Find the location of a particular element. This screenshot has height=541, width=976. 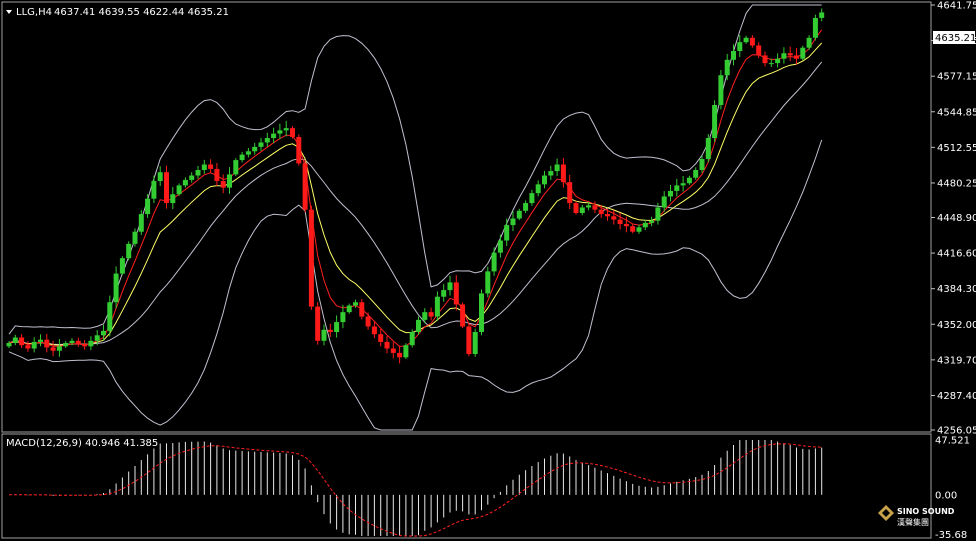

price-tick-label: 4641.75 is located at coordinates (956, 6).